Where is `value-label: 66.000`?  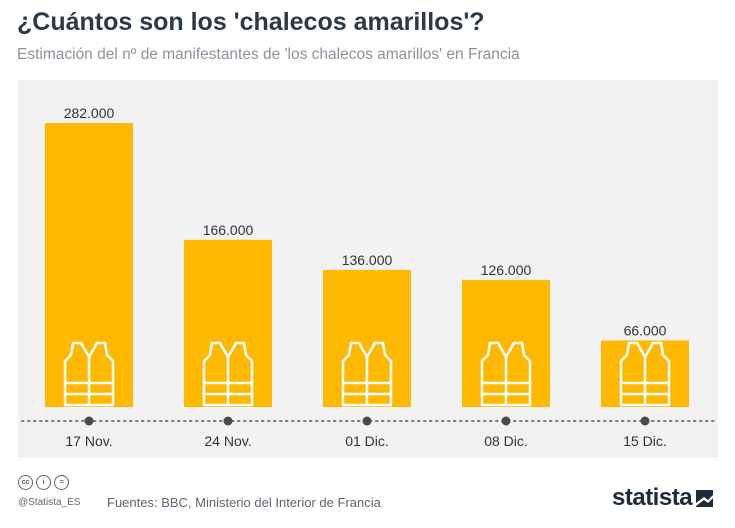
value-label: 66.000 is located at coordinates (645, 331).